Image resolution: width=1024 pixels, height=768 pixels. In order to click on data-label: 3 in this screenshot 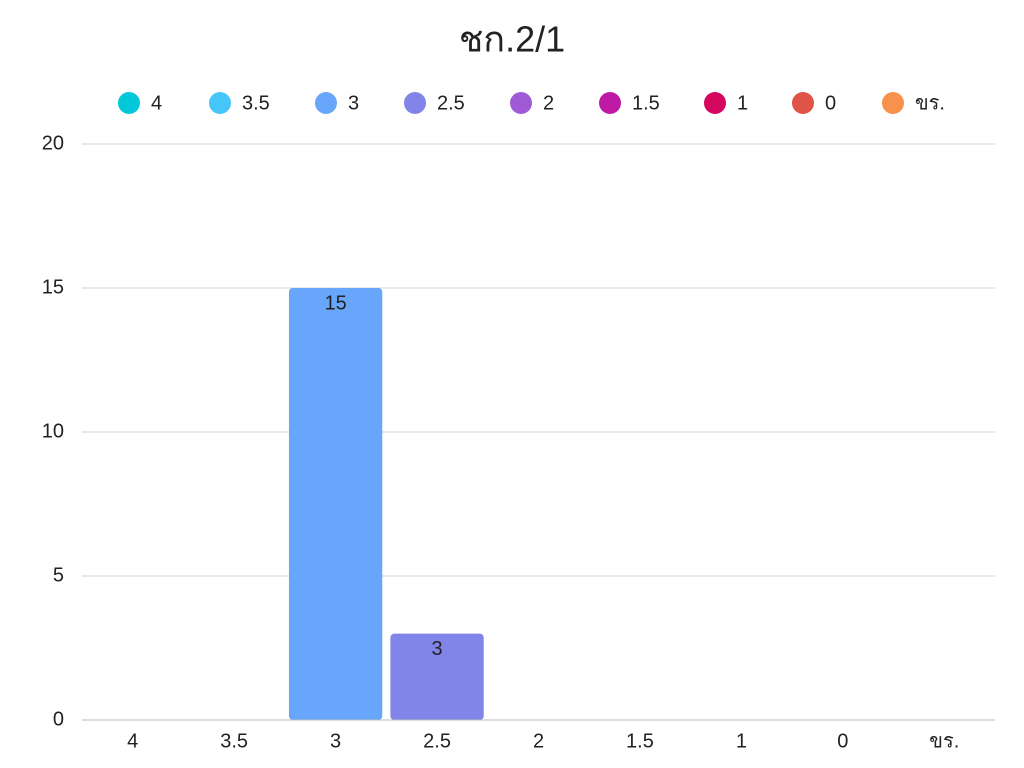, I will do `click(436, 649)`.